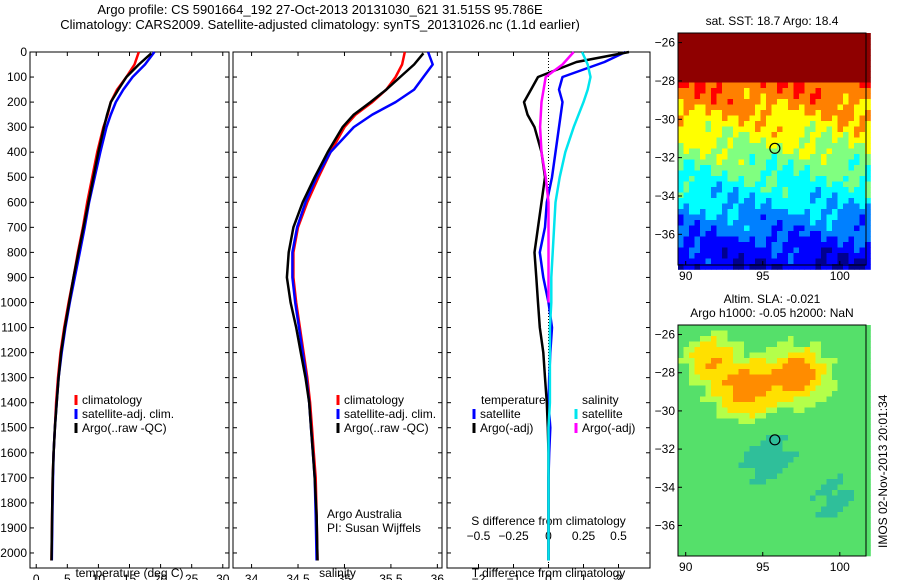 This screenshot has width=900, height=580. What do you see at coordinates (13, 553) in the screenshot?
I see `temperature-ytick-label: 2000` at bounding box center [13, 553].